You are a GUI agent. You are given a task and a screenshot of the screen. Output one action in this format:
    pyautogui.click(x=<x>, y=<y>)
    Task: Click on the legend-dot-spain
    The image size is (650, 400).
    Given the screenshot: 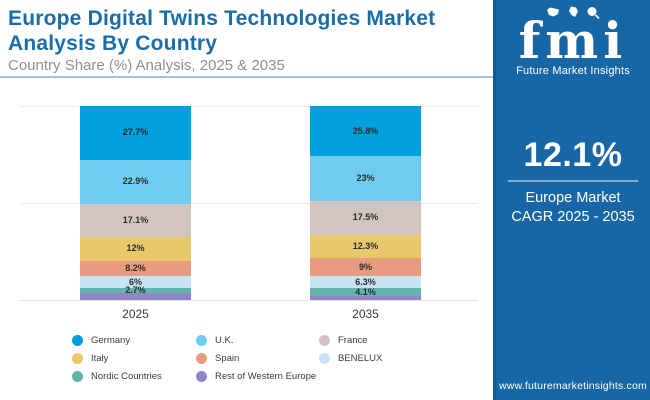 What is the action you would take?
    pyautogui.click(x=201, y=358)
    